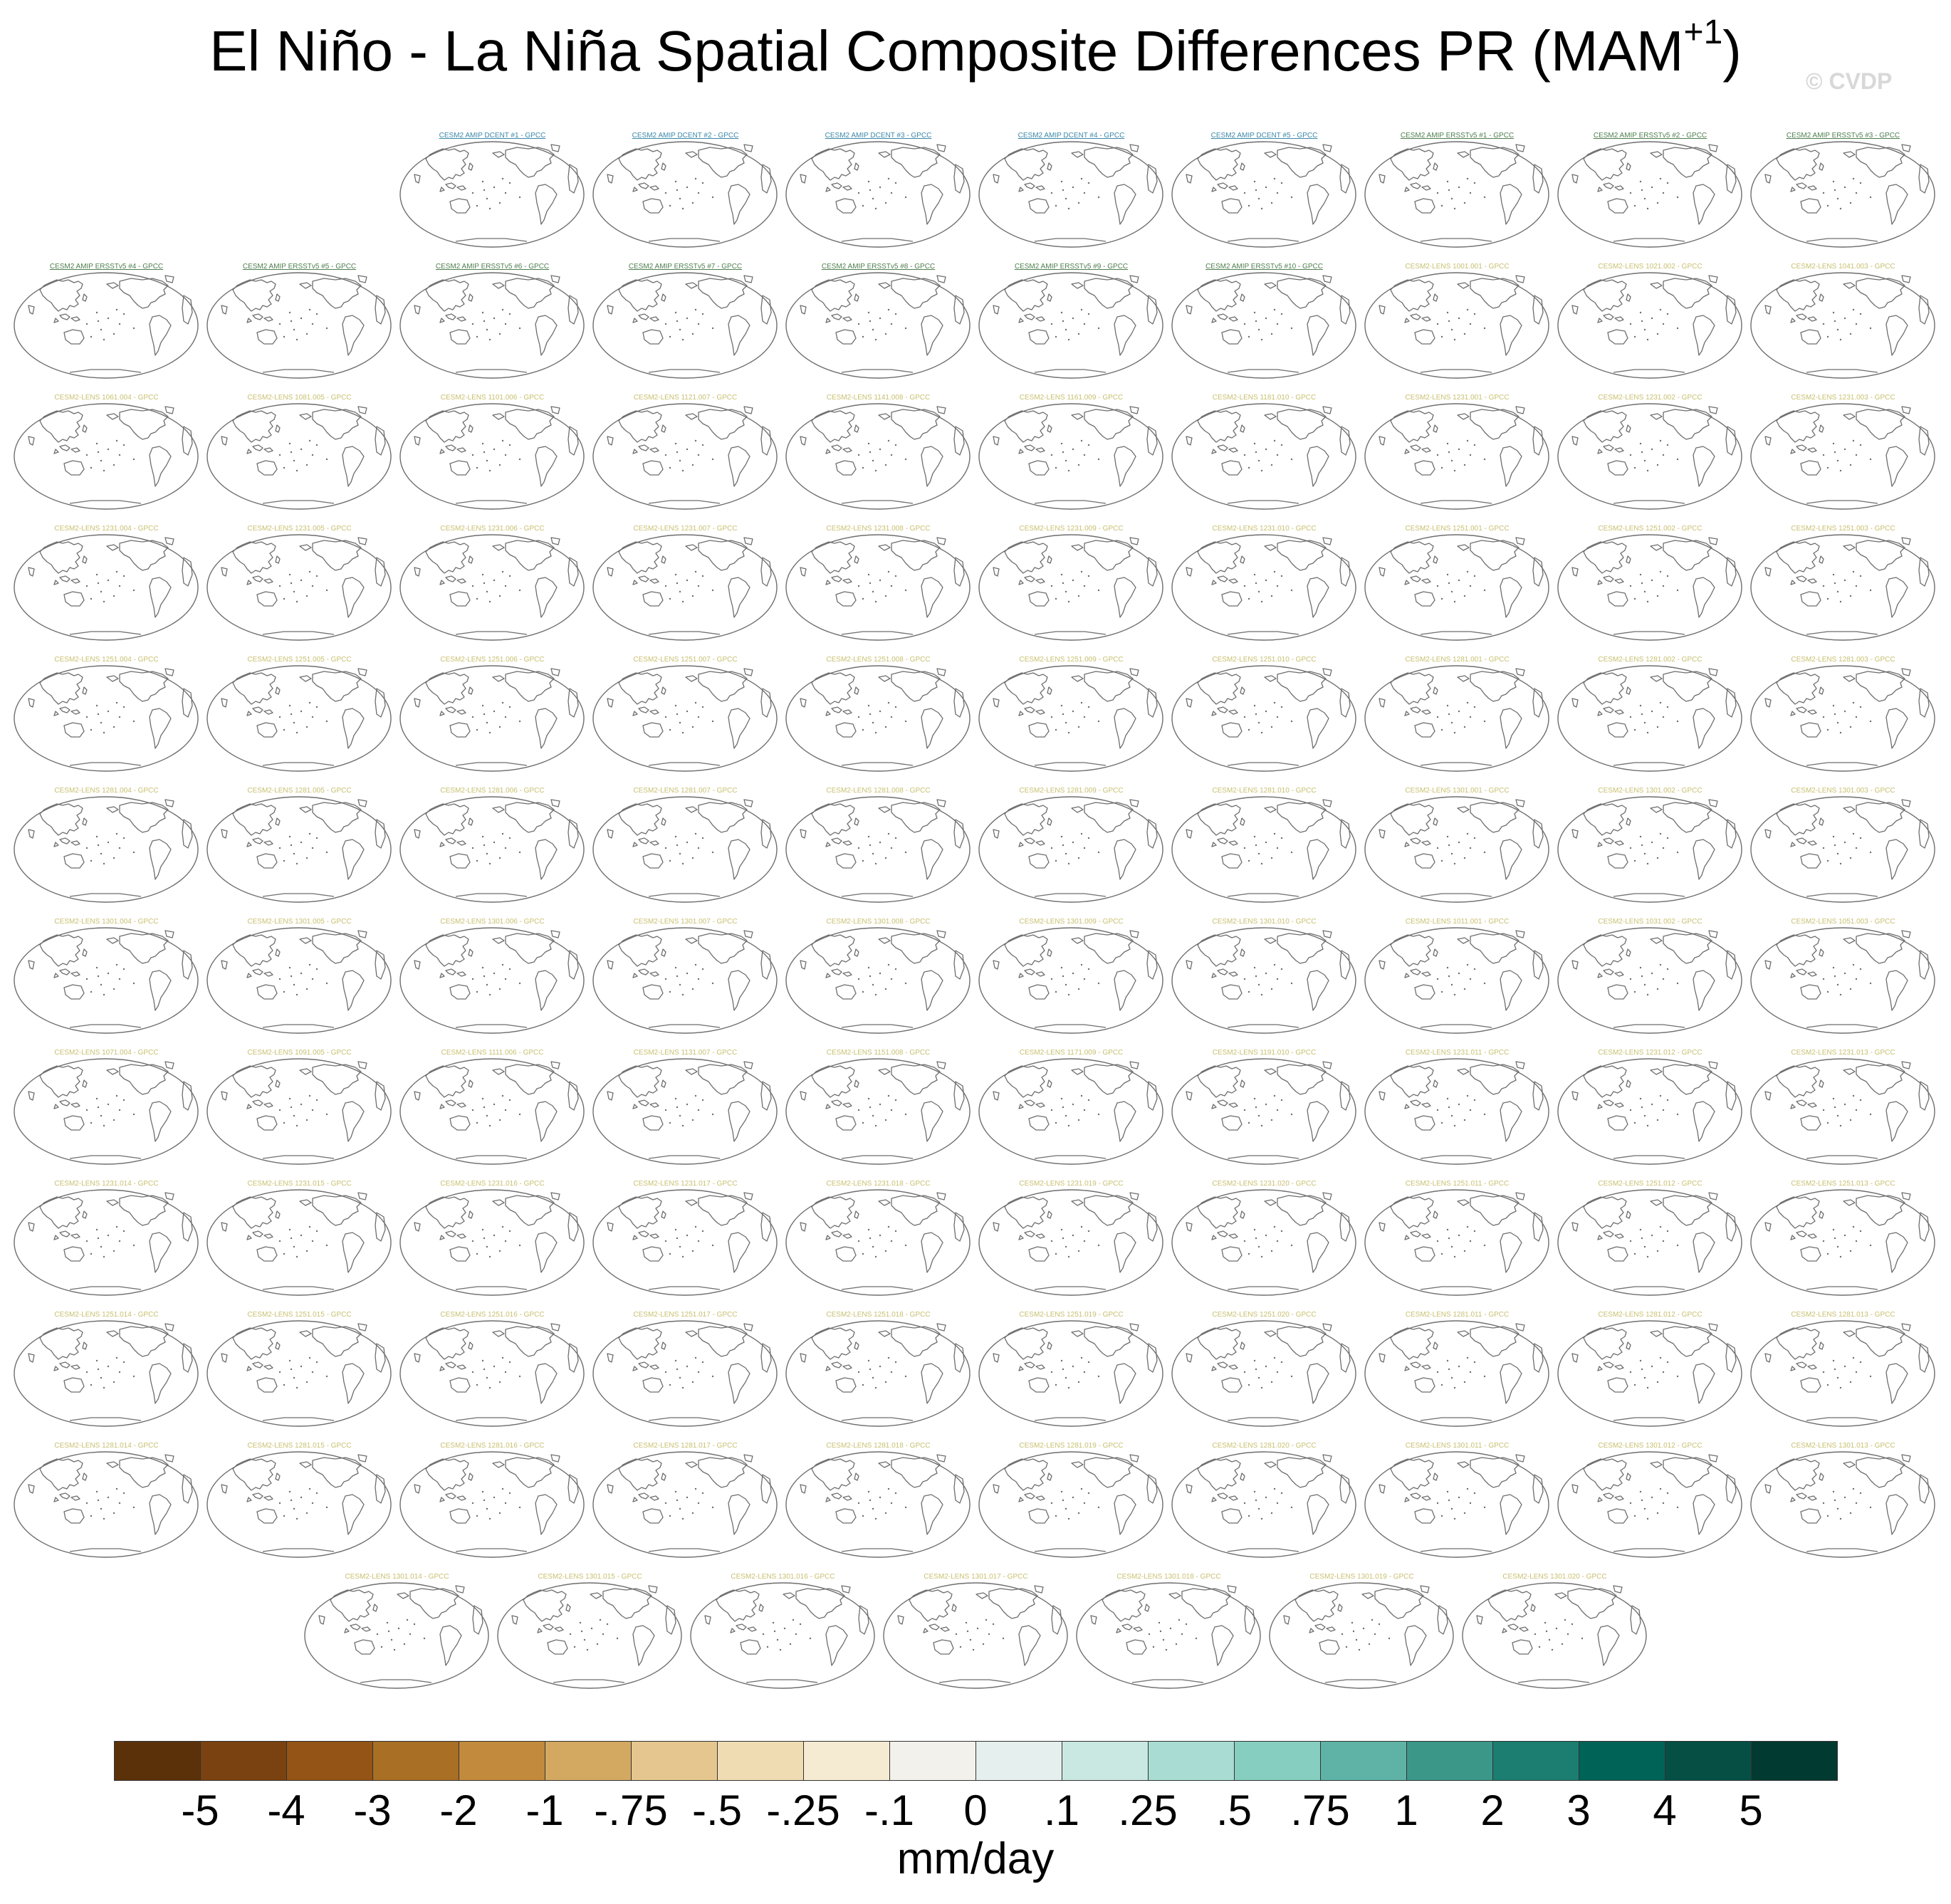 This screenshot has width=1951, height=1904. I want to click on panel-label: CESM2 AMIP DCENT #5 - GPCC, so click(1264, 136).